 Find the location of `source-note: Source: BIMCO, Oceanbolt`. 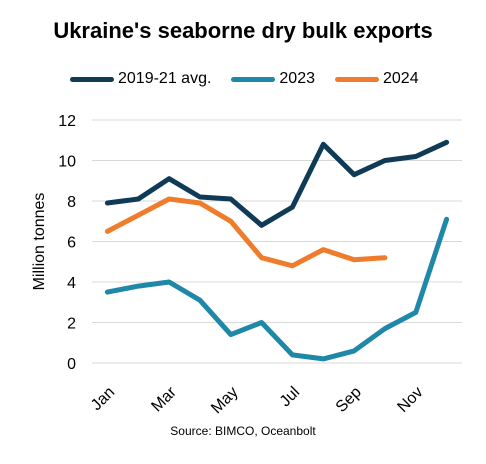

source-note: Source: BIMCO, Oceanbolt is located at coordinates (243, 431).